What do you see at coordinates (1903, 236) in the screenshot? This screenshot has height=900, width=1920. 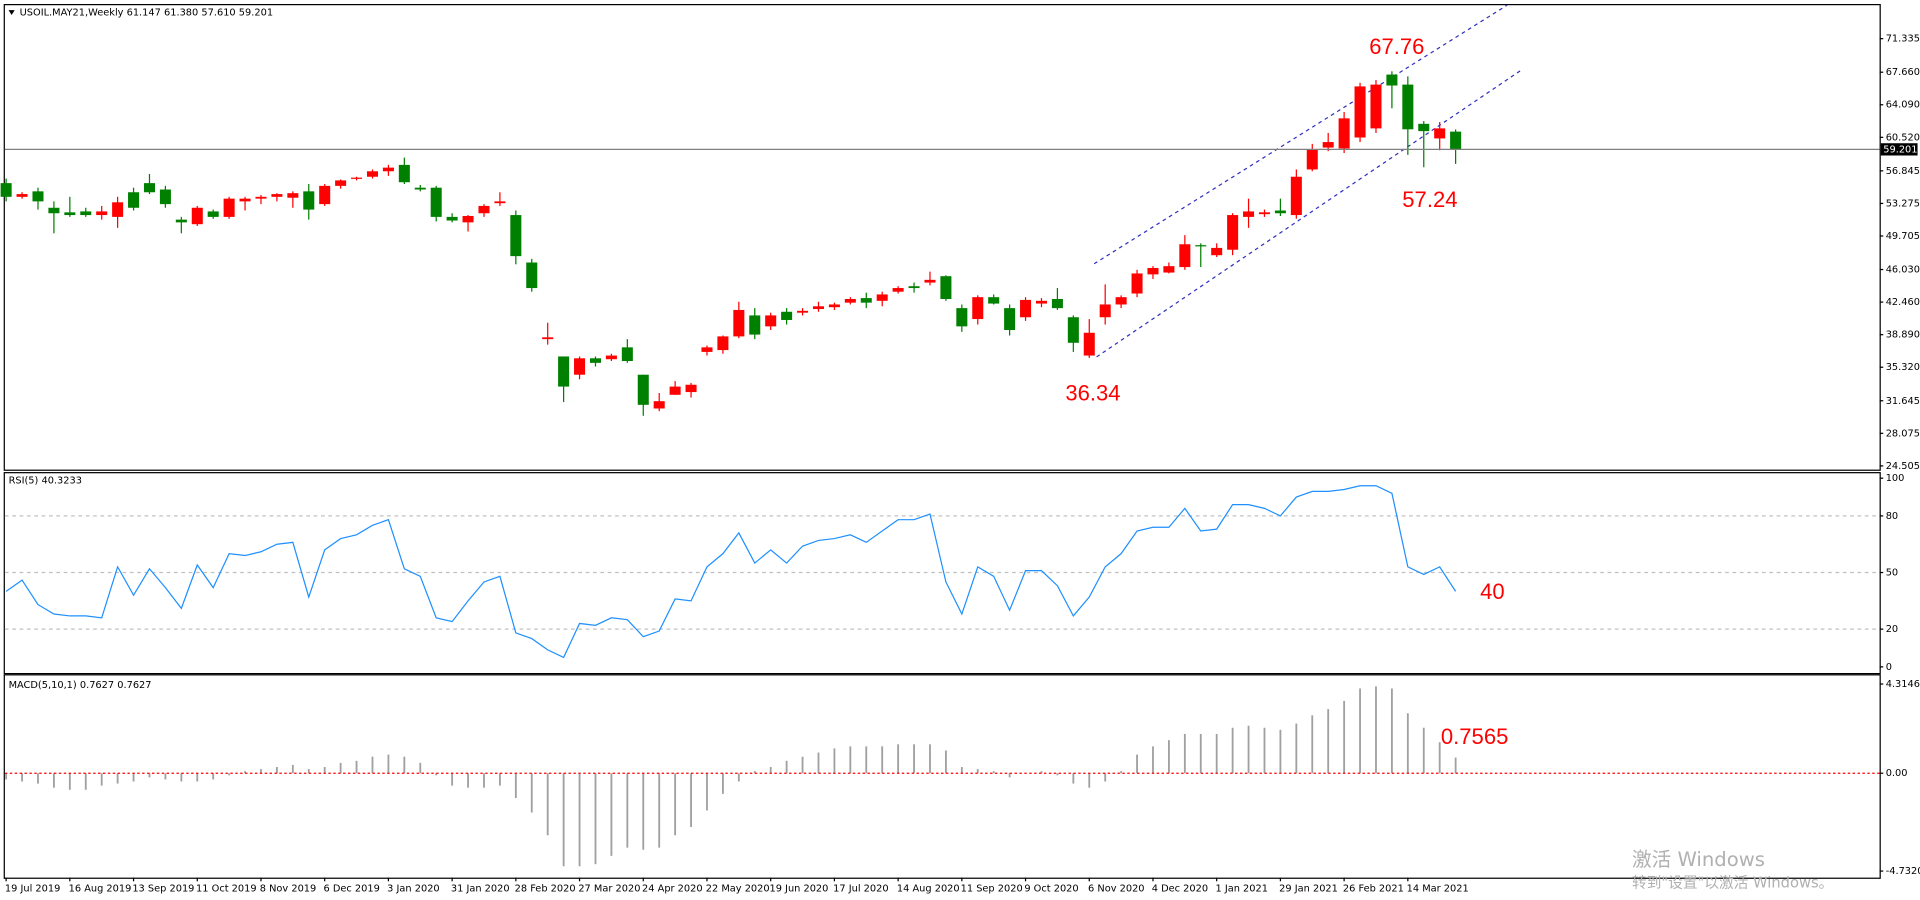 I see `y-tick-label: 49.705` at bounding box center [1903, 236].